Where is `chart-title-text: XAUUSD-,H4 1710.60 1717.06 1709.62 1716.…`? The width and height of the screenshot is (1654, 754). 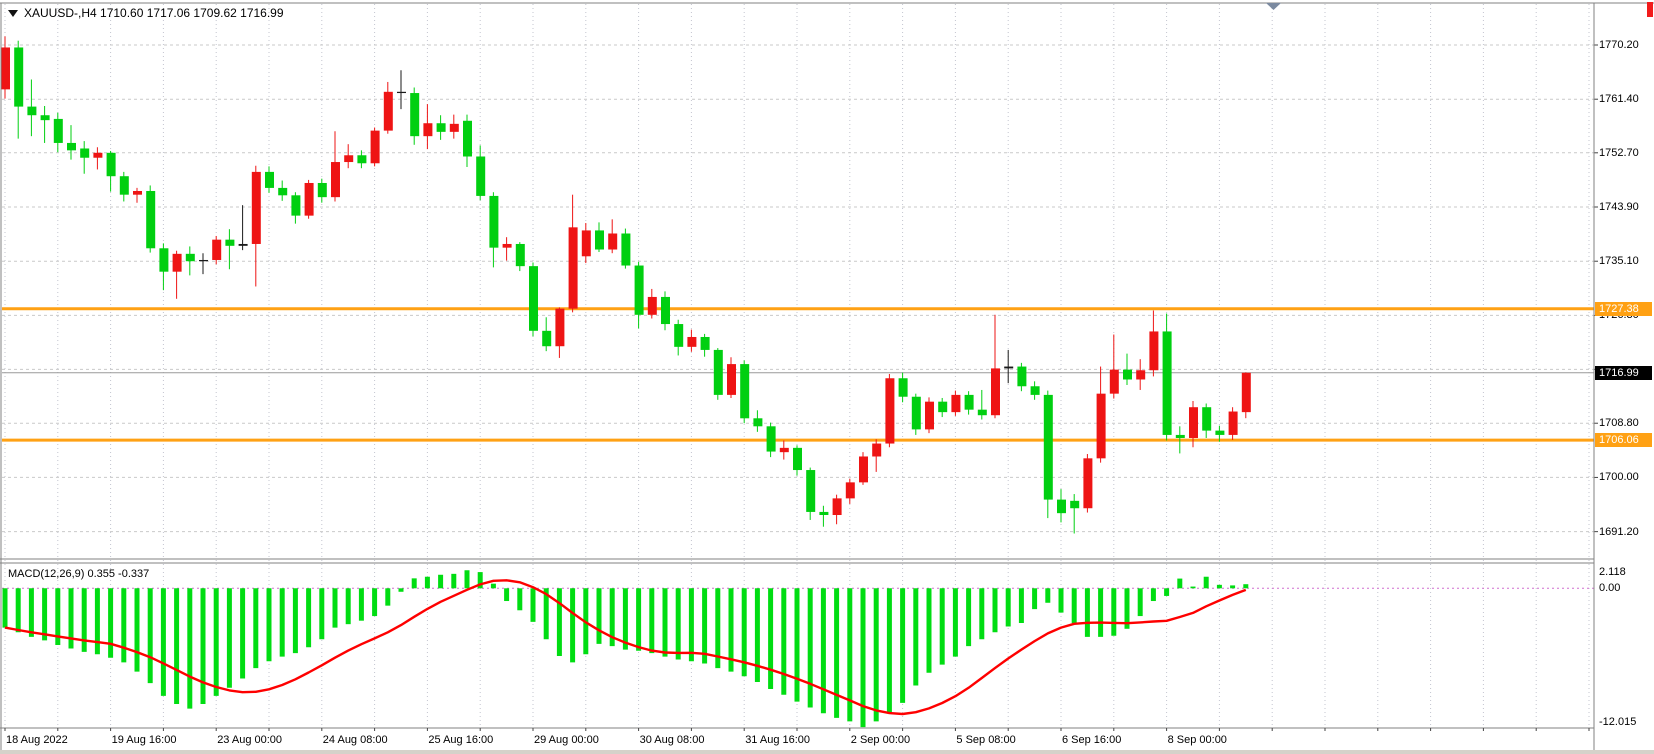
chart-title-text: XAUUSD-,H4 1710.60 1717.06 1709.62 1716.… is located at coordinates (154, 13).